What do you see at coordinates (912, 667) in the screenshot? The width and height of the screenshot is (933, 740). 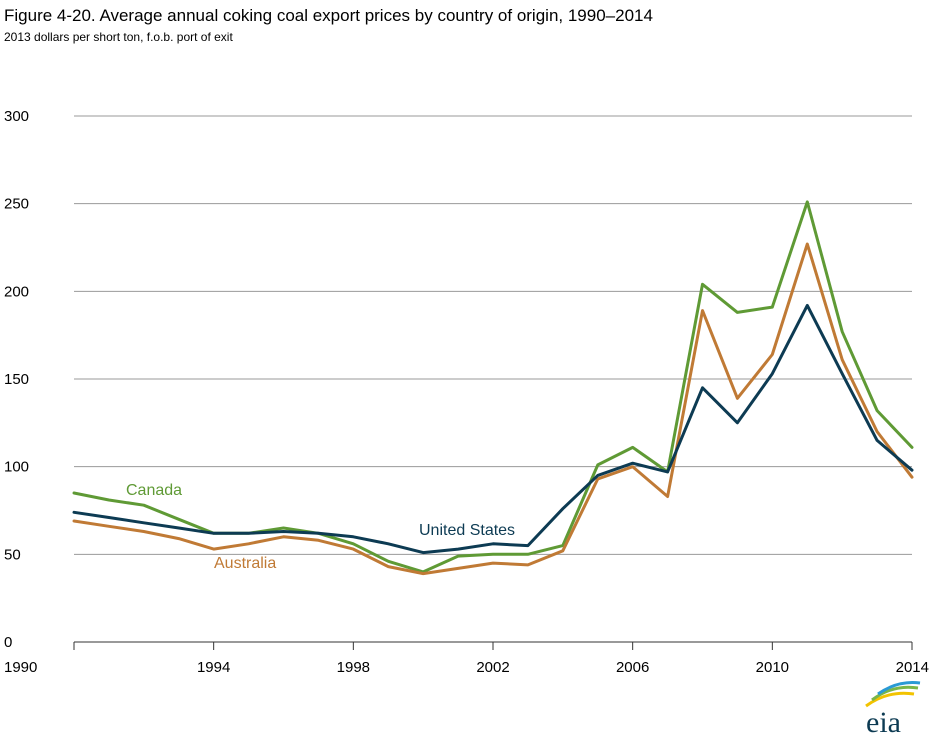 I see `x-tick-label: 2014` at bounding box center [912, 667].